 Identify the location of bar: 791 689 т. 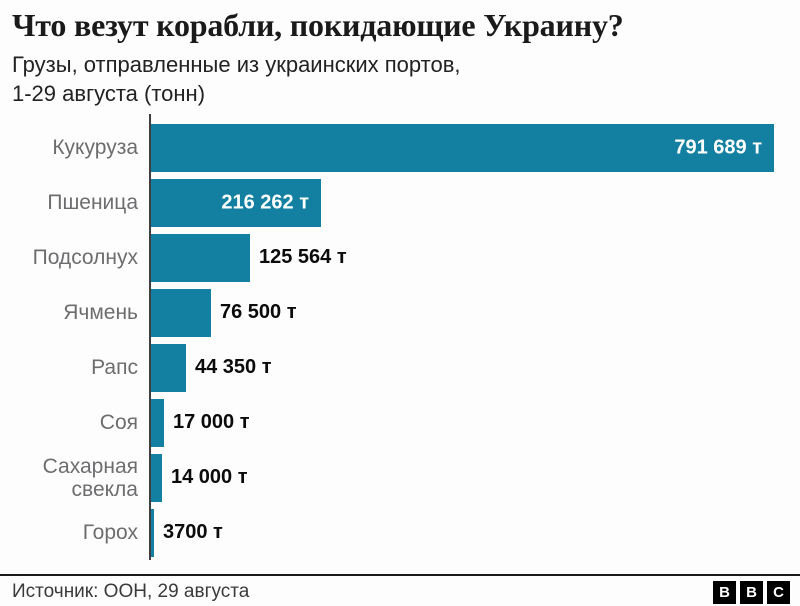
(462, 147).